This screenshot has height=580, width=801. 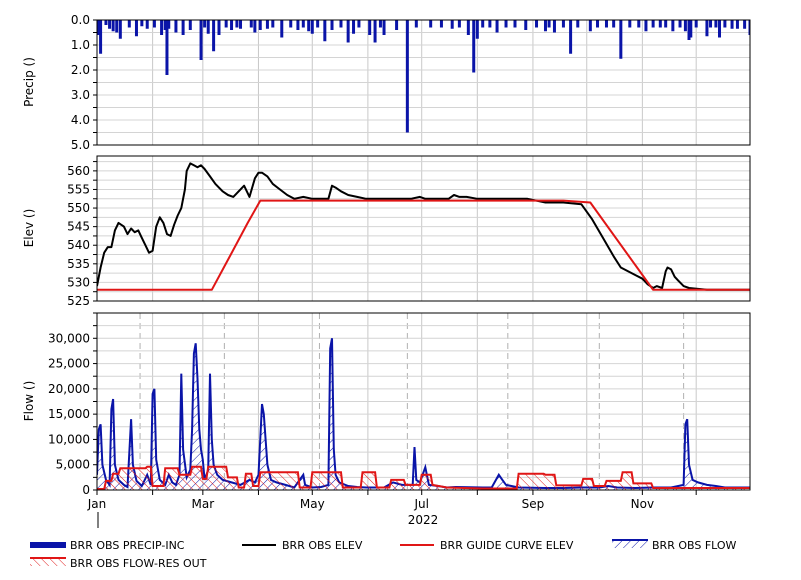 What do you see at coordinates (80, 70) in the screenshot?
I see `y-tick-label: 2.0` at bounding box center [80, 70].